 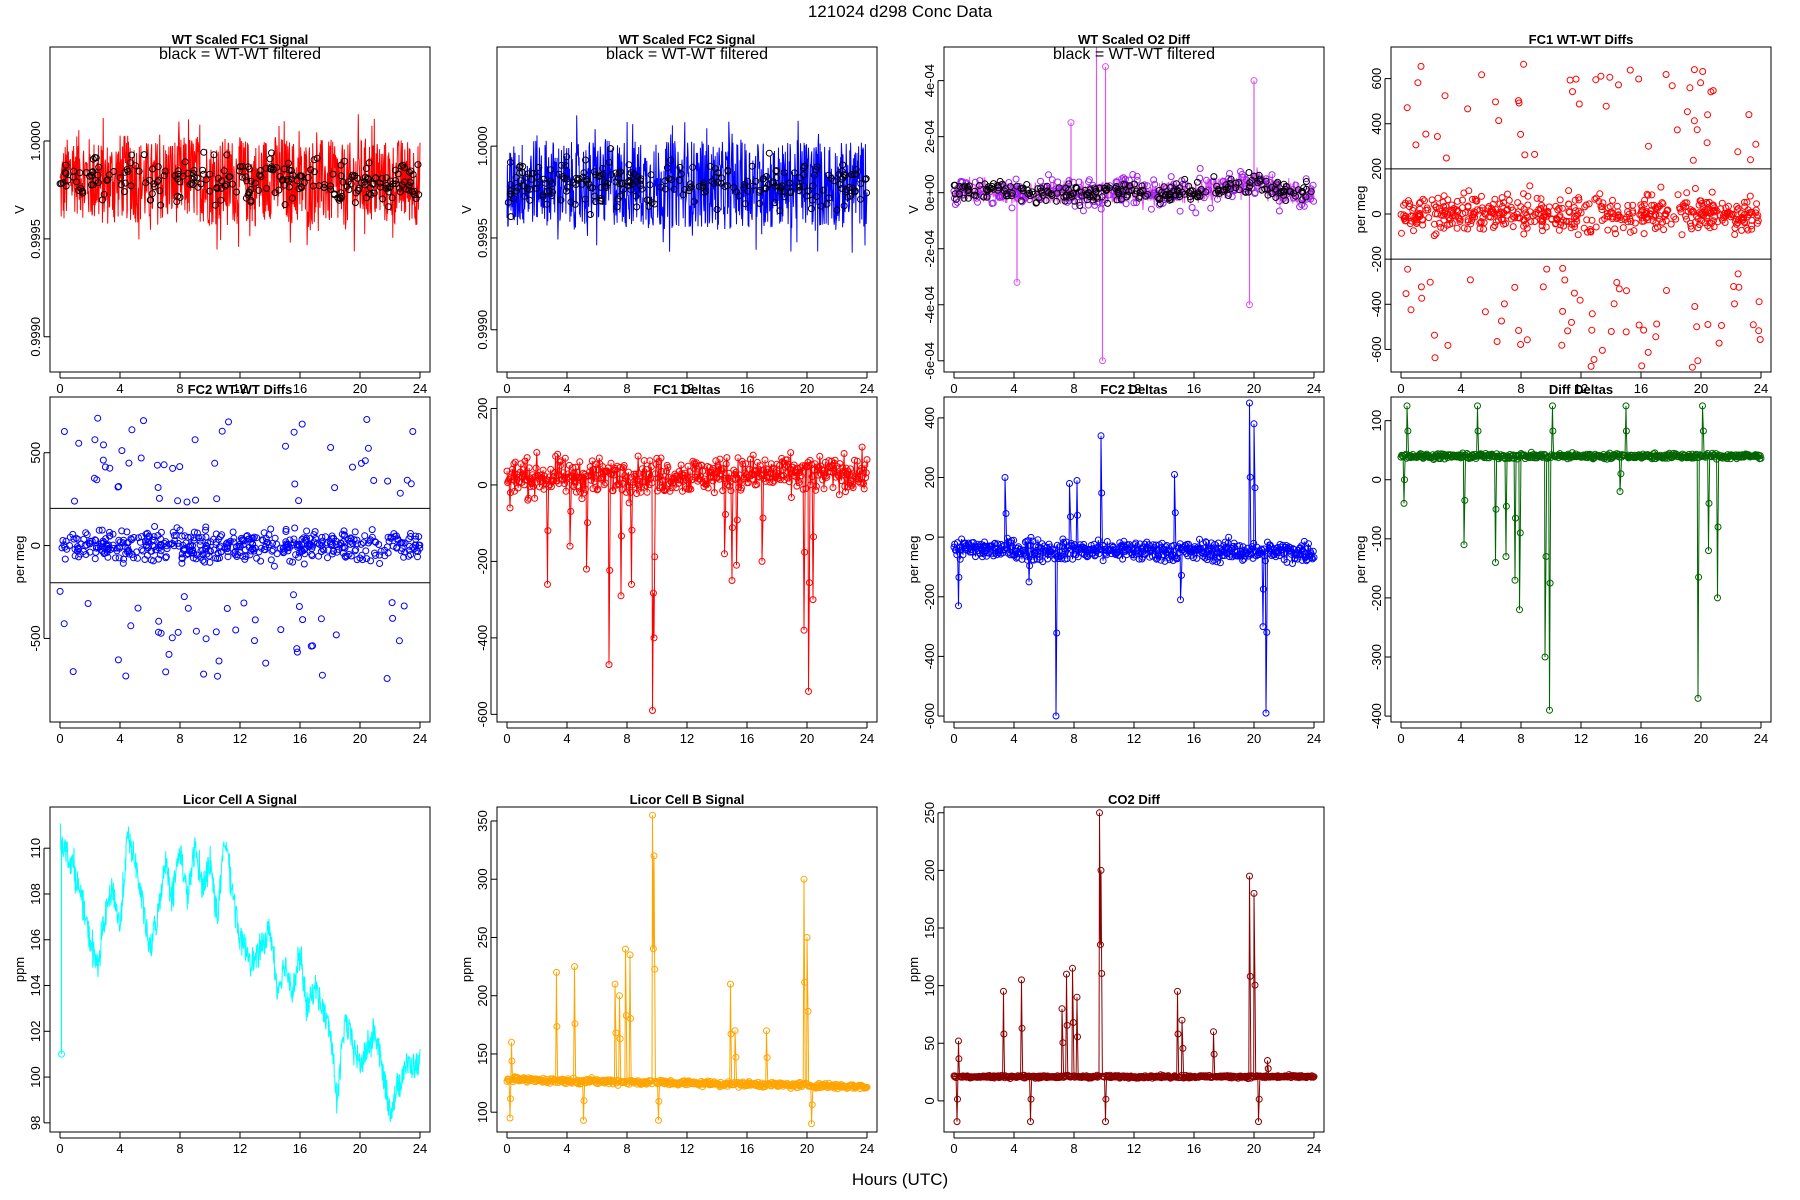 I want to click on plot-area, so click(x=1134, y=206).